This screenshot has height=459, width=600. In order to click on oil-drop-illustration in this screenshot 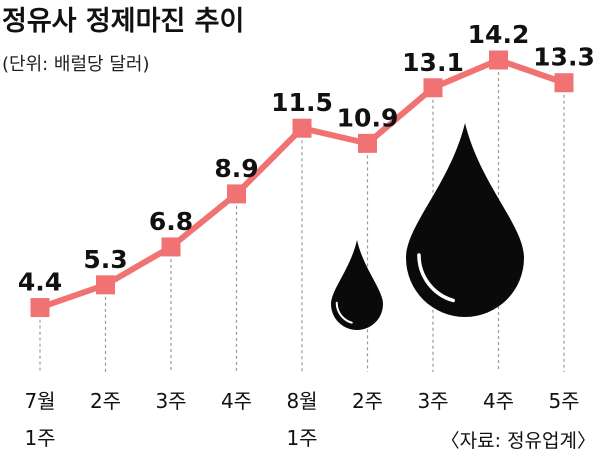, I will do `click(427, 226)`.